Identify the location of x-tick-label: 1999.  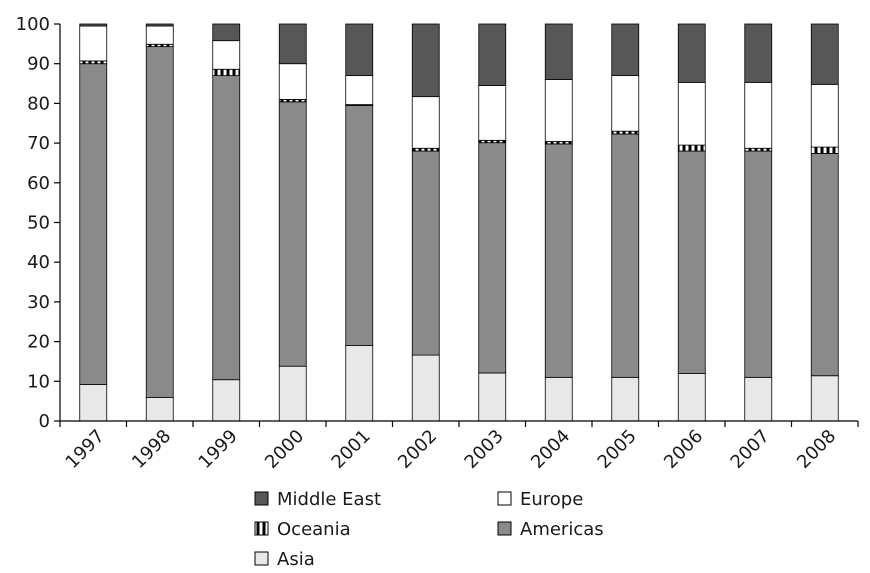
(218, 449).